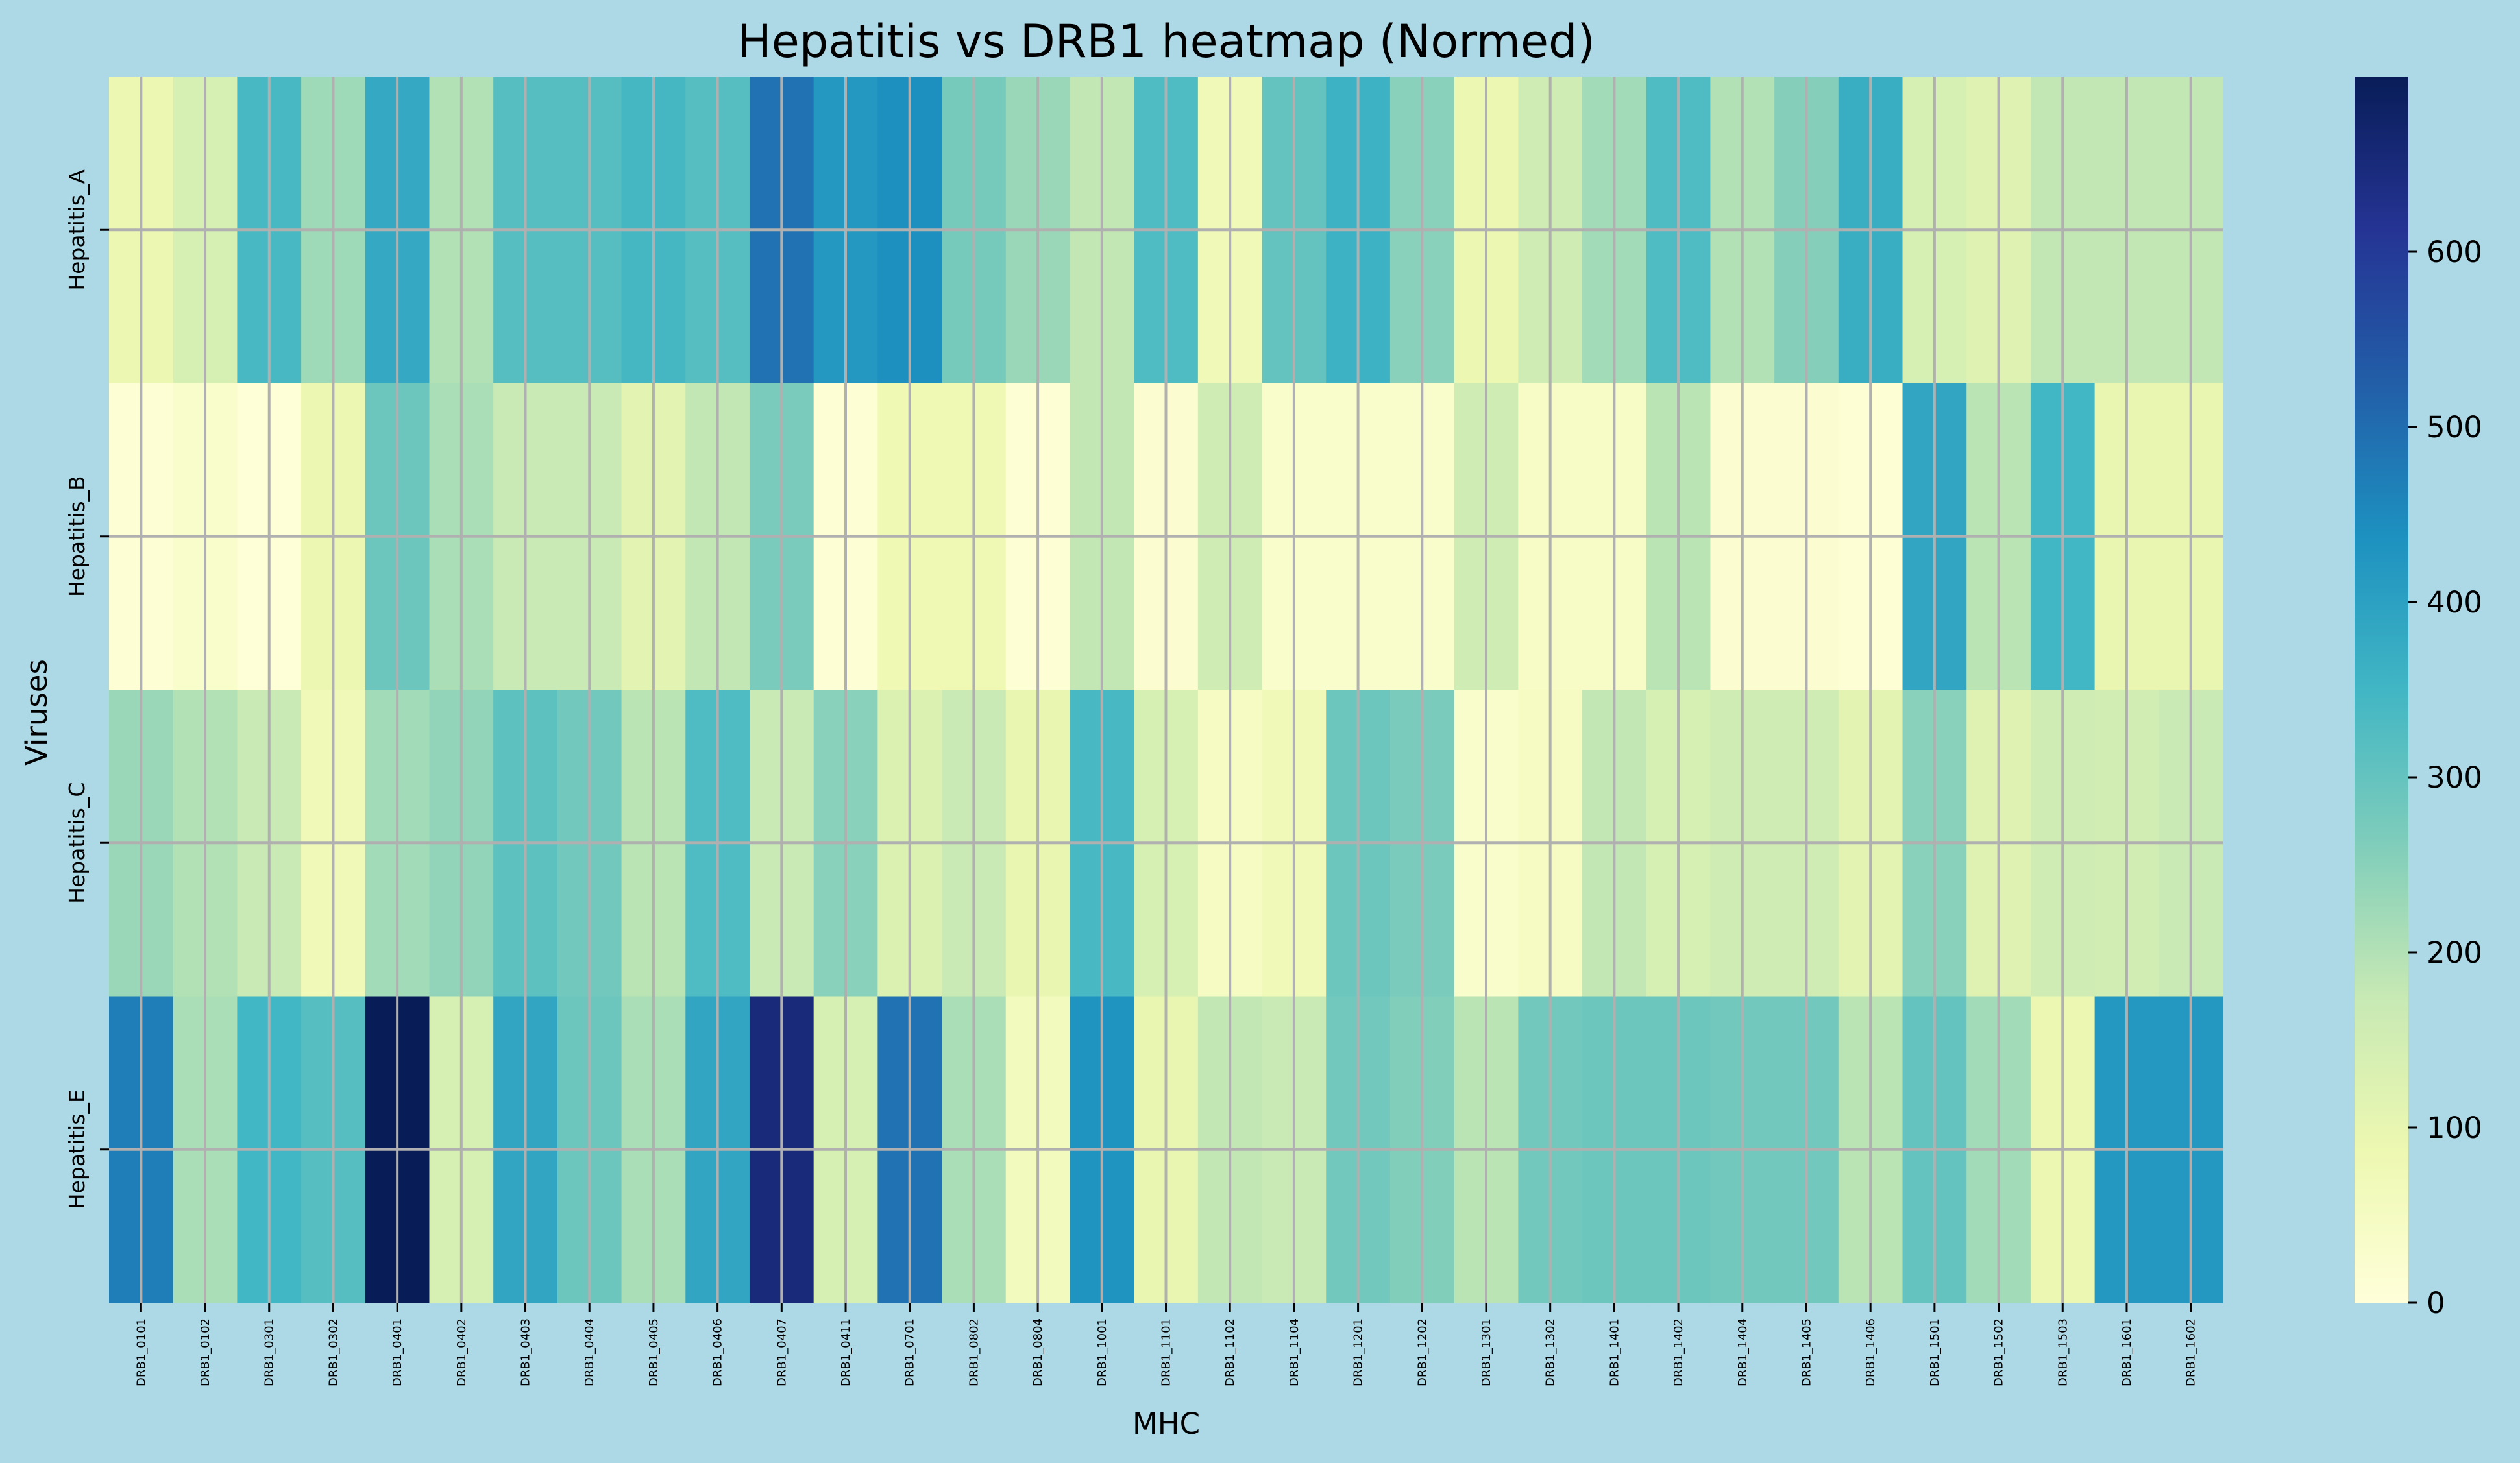 Image resolution: width=2520 pixels, height=1463 pixels. Describe the element at coordinates (1935, 1352) in the screenshot. I see `x-tick-label: DRB1_1501` at that location.